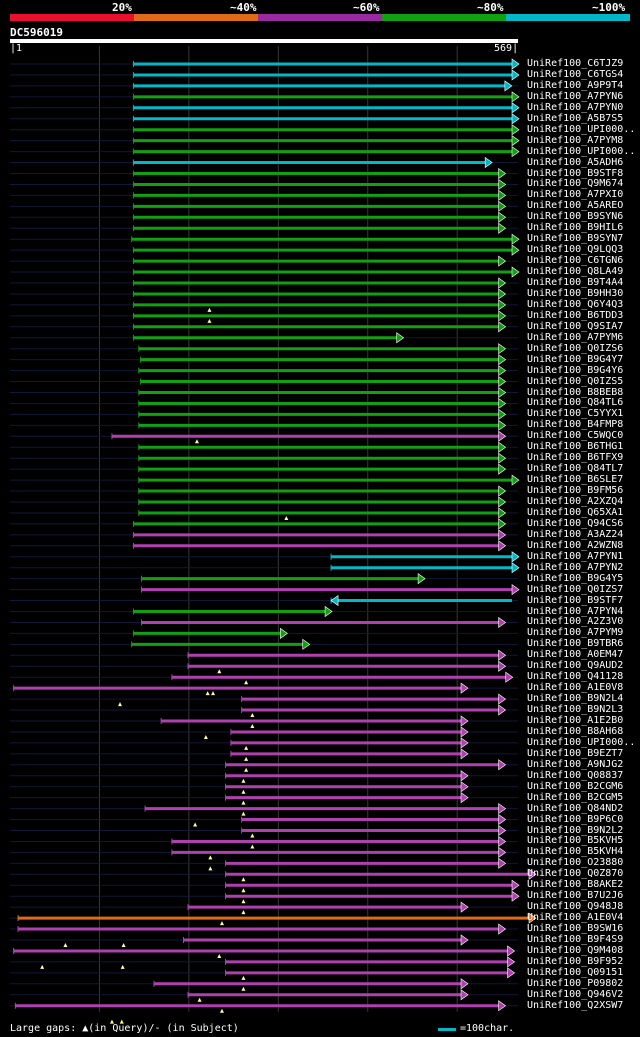 This screenshot has height=1037, width=640. I want to click on hit-label: UniRef100_B6TDD3, so click(575, 315).